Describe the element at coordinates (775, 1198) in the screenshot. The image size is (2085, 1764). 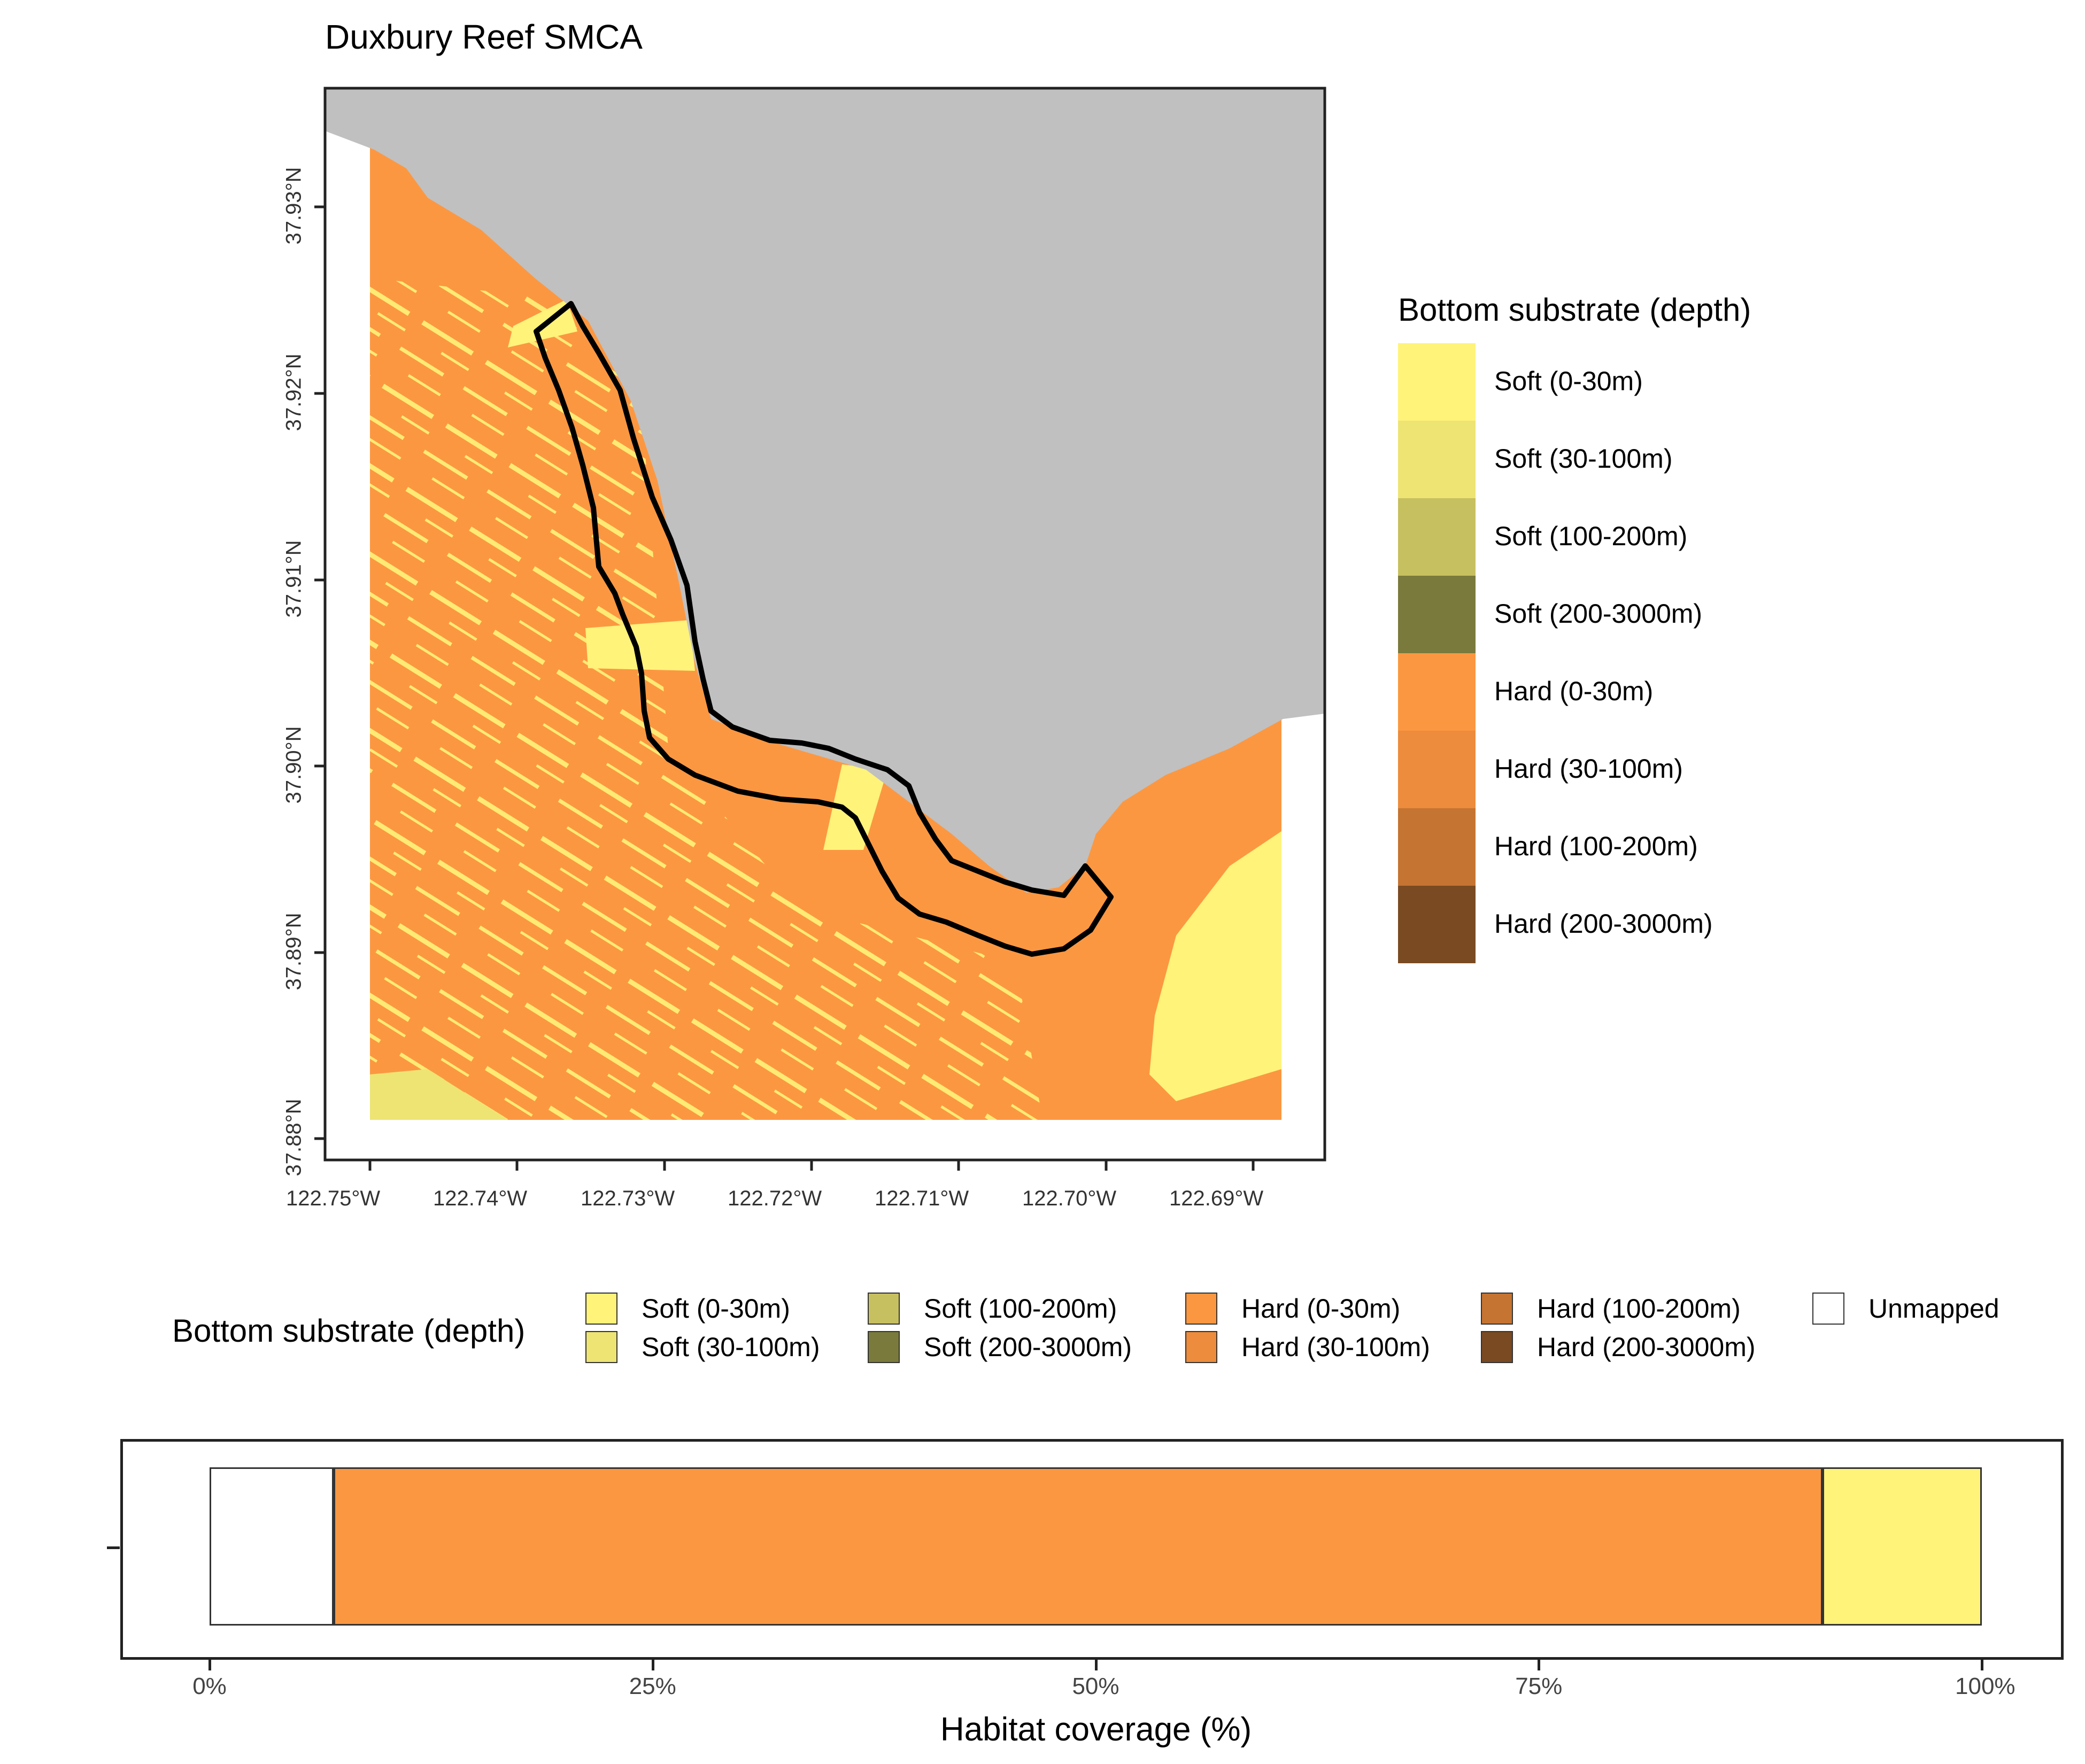
I see `x-tick-label: 122.72°W` at that location.